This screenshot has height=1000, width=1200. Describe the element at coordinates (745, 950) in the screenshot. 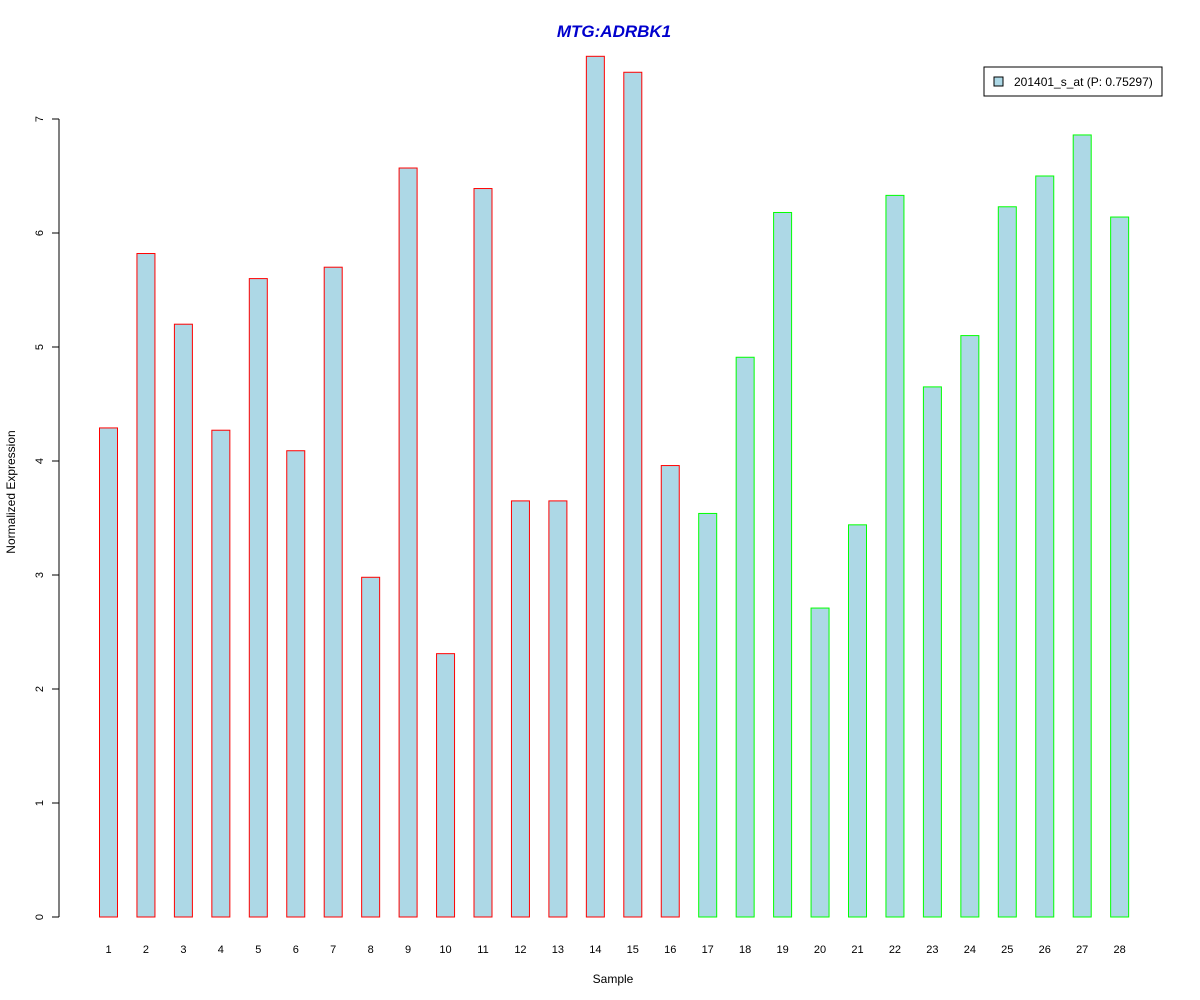

I see `x-tick-label: 18` at that location.